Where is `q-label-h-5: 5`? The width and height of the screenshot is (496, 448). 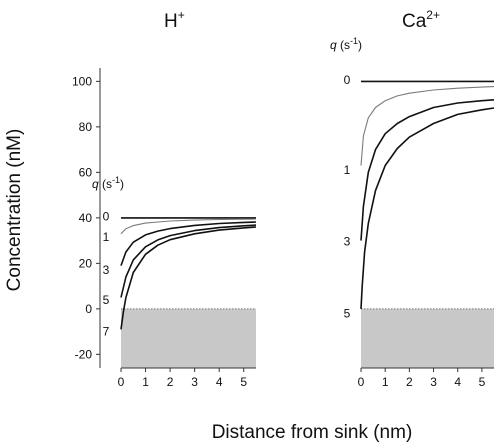 q-label-h-5: 5 is located at coordinates (106, 300).